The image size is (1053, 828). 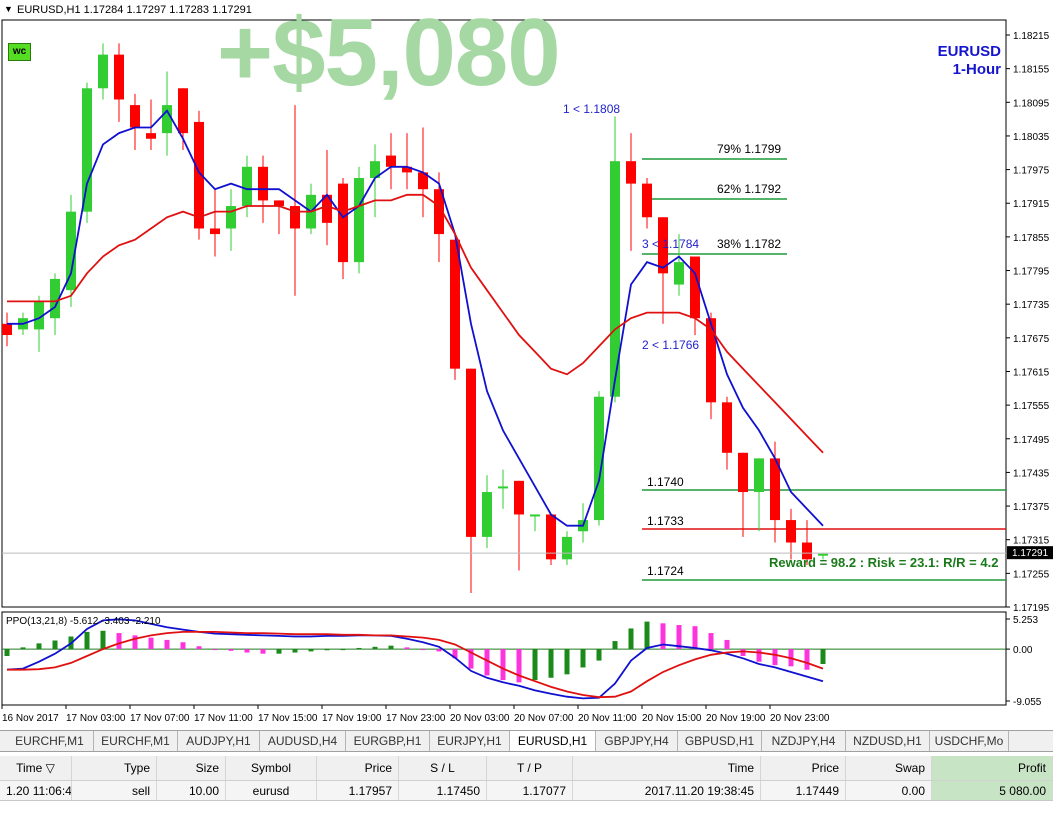 I want to click on chart-tab: NZDJPY,H4, so click(x=804, y=741).